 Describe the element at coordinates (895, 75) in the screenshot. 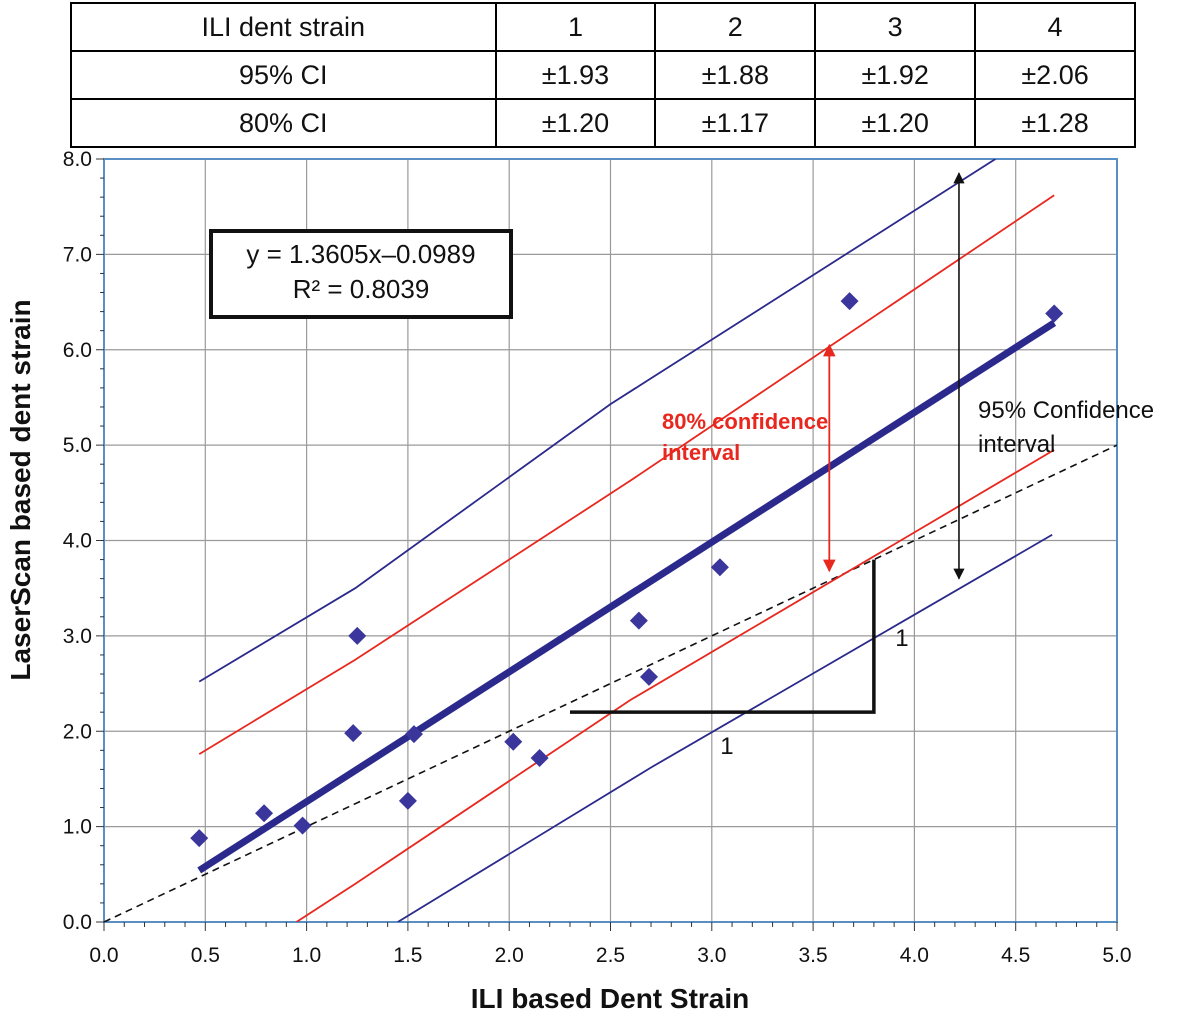

I see `table-cell: ±1.92` at that location.